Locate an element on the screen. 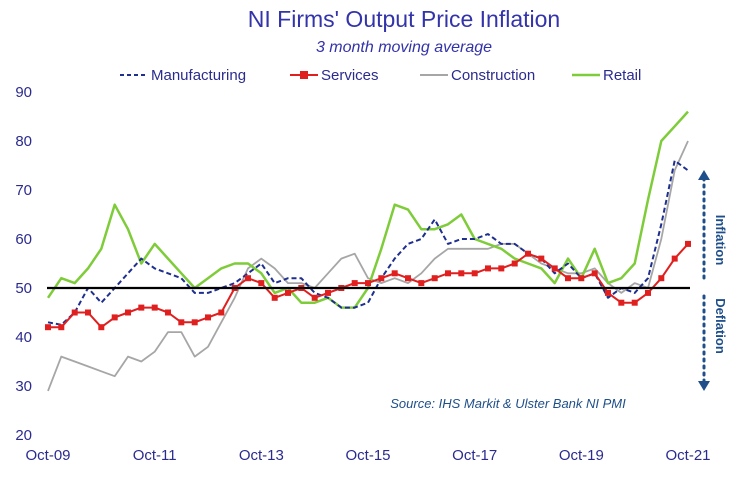  legend-label: Services is located at coordinates (350, 75).